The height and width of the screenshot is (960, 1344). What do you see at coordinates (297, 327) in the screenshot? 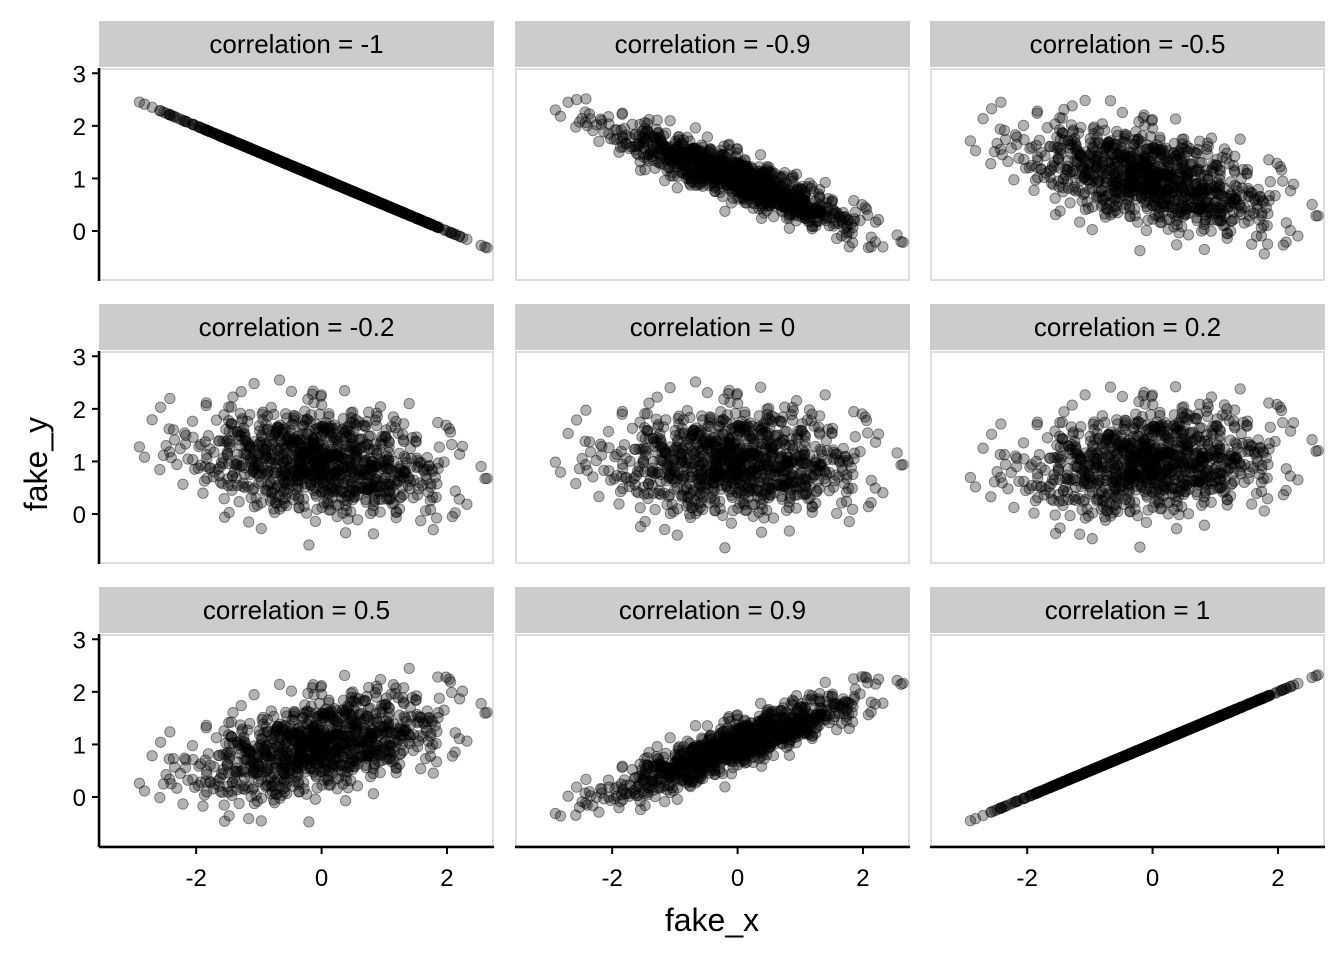
I see `facet-strip-label: correlation = -0.2` at bounding box center [297, 327].